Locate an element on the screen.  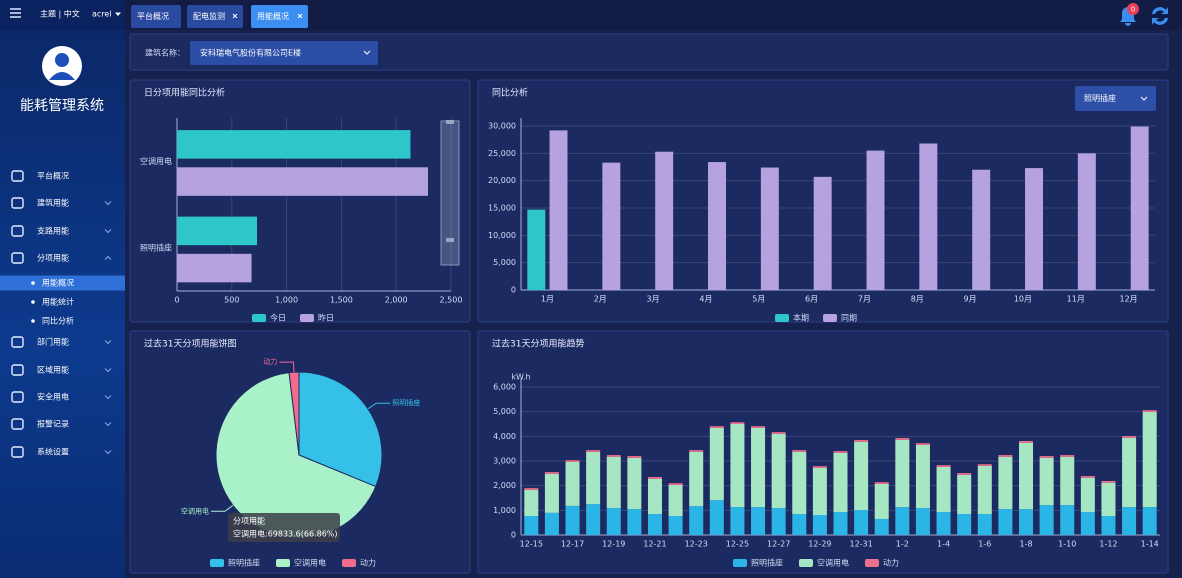
notification-badge is located at coordinates (1133, 9).